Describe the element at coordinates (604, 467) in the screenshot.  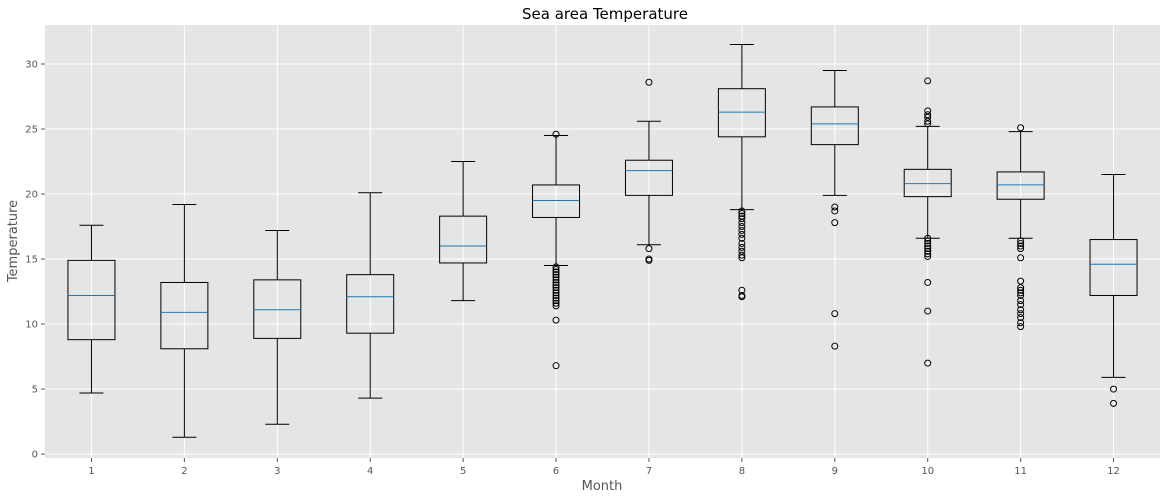
I see `x-axis-ticks: 1 2 3 4 5 6 7 8 9 10 11 12` at that location.